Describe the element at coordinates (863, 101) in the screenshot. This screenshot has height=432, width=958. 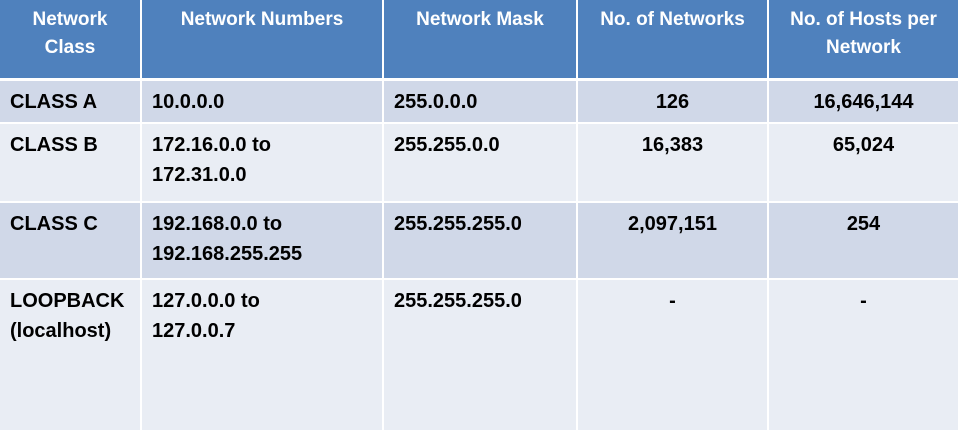
I see `cell-hosts-per-network: 16,646,144` at that location.